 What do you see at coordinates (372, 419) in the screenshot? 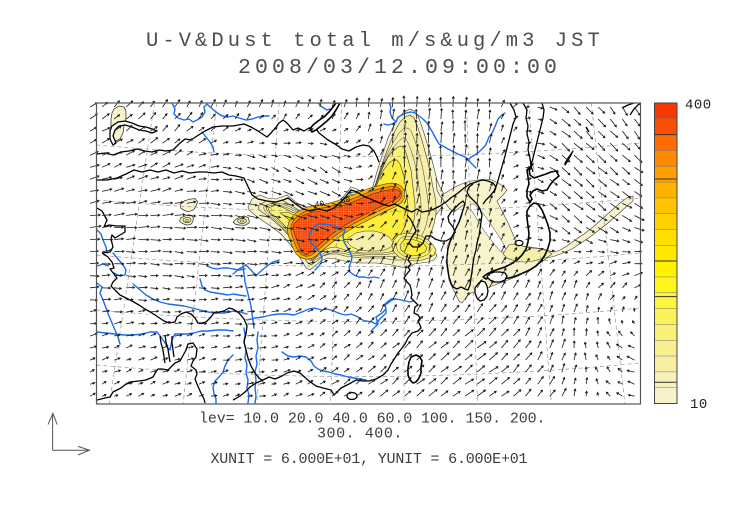
I see `svg-text:lev= 10.0 20.0 40.0 60.0 100.: lev= 10.0 20.0 40.0 60.0 100. 150. 200.` at bounding box center [372, 419].